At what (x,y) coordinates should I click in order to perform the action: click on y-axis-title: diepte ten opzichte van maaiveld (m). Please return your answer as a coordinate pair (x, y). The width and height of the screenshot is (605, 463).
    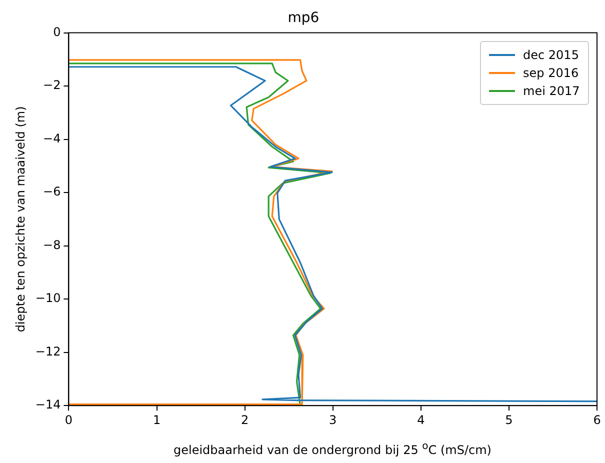
    Looking at the image, I should click on (20, 219).